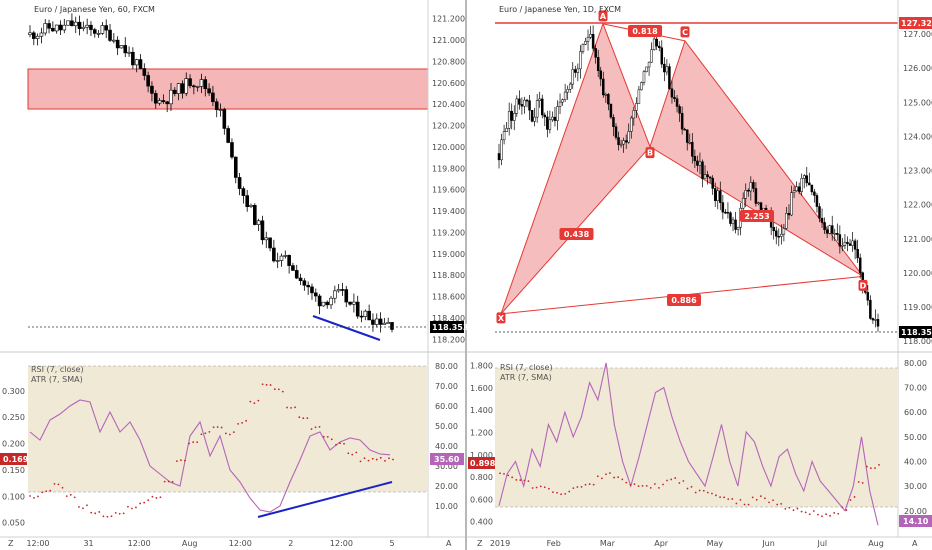  I want to click on rsi-divergence-trendline, so click(325, 499).